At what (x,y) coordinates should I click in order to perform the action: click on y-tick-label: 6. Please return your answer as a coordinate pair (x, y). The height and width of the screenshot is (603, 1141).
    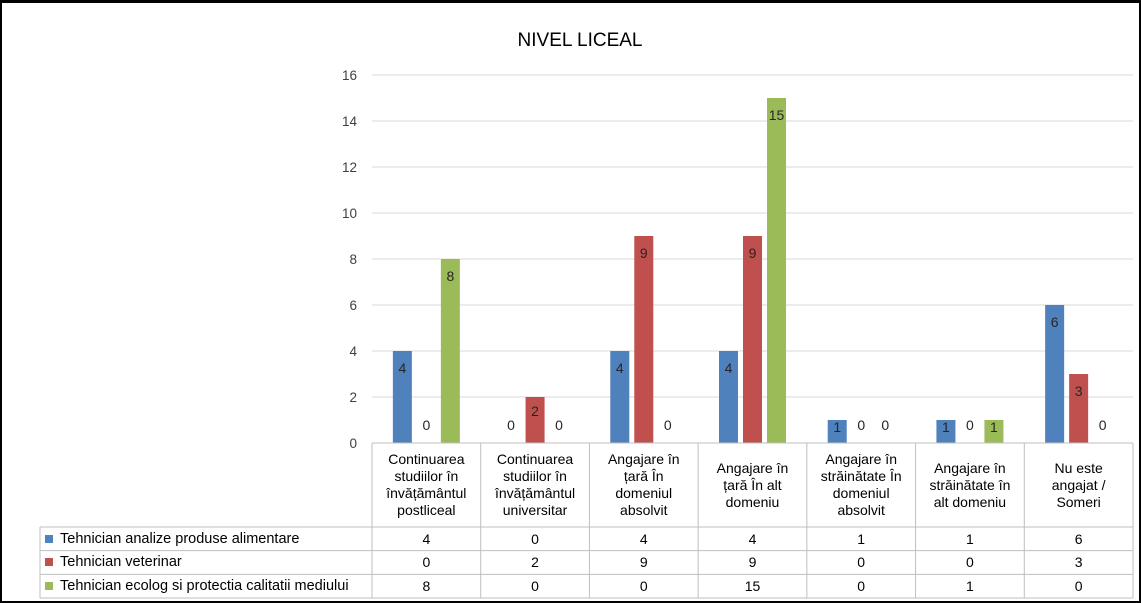
    Looking at the image, I should click on (353, 305).